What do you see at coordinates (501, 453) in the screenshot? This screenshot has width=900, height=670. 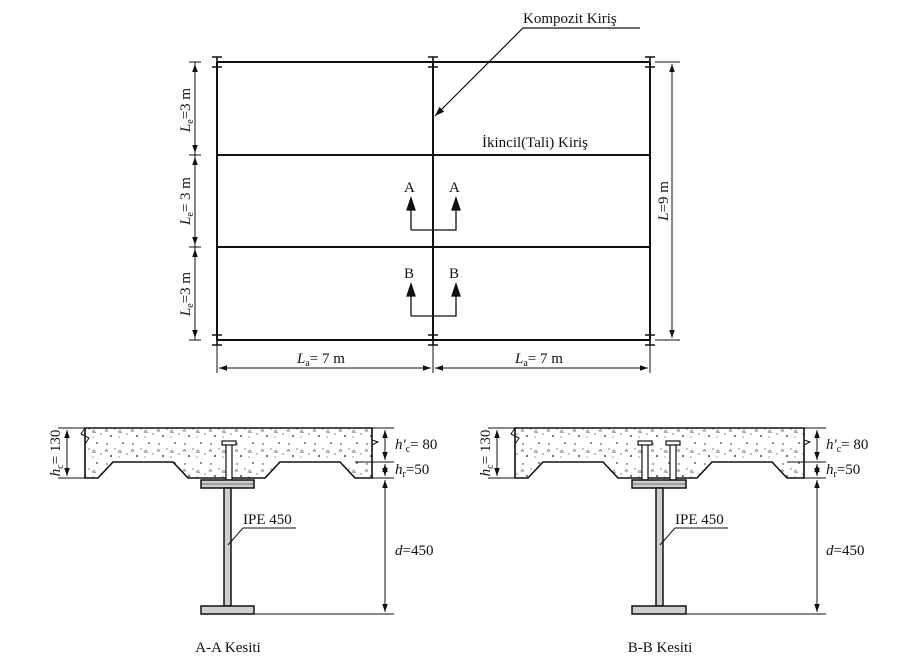 I see `dim-hc-bb` at bounding box center [501, 453].